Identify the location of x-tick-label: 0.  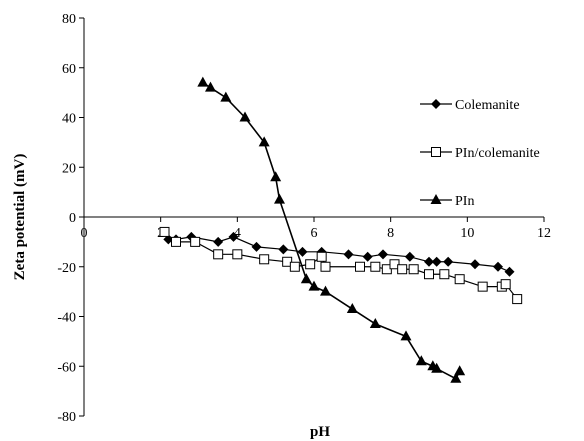
(84, 233).